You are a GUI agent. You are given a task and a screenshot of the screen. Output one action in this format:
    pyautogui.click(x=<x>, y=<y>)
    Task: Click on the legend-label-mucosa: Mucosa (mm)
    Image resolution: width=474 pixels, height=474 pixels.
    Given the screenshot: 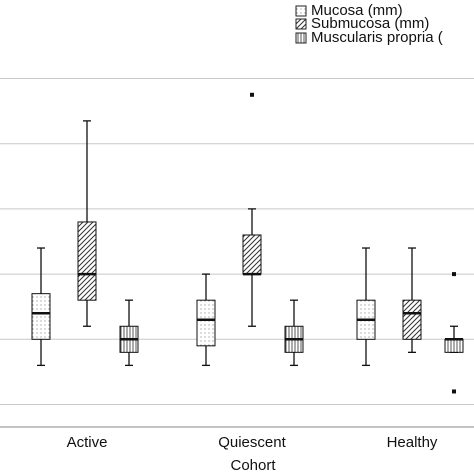 What is the action you would take?
    pyautogui.click(x=357, y=10)
    